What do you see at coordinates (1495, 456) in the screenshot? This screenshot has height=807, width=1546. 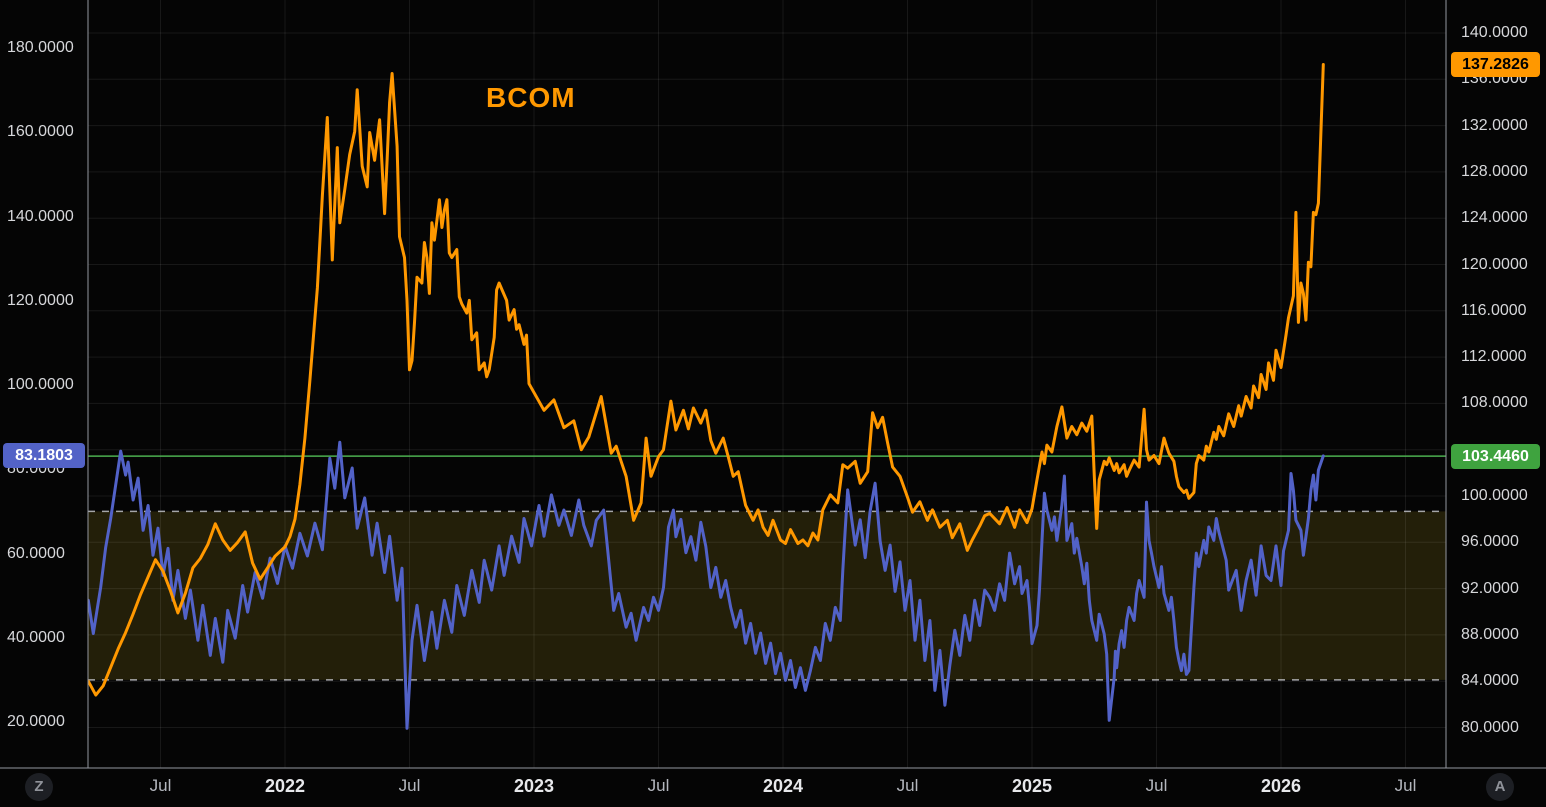 I see `horizontal-line-value-label: 103.4460` at bounding box center [1495, 456].